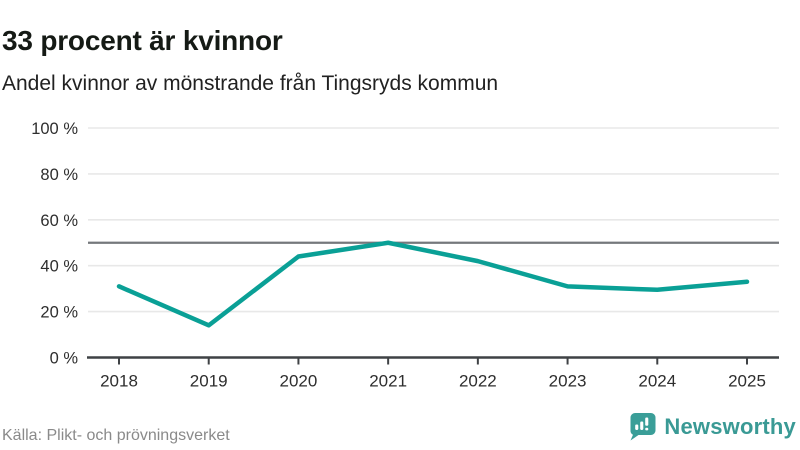 This screenshot has width=800, height=450. I want to click on source-text: Källa: Plikt- och prövningsverket, so click(116, 435).